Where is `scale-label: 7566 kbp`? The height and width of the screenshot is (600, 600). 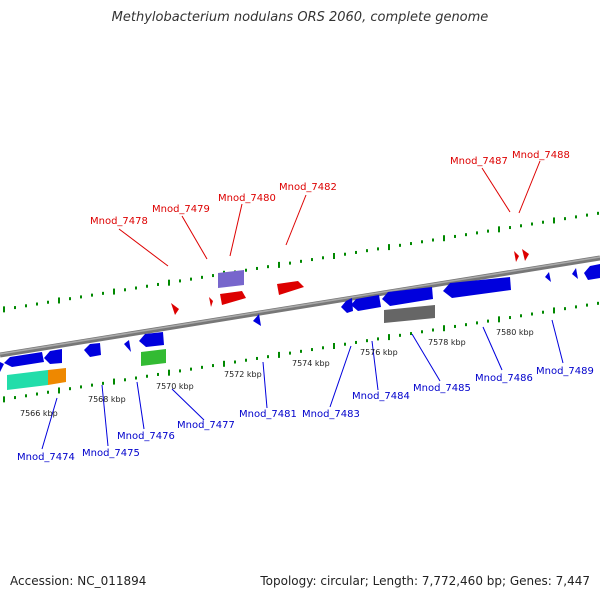
scale-label: 7566 kbp is located at coordinates (39, 413).